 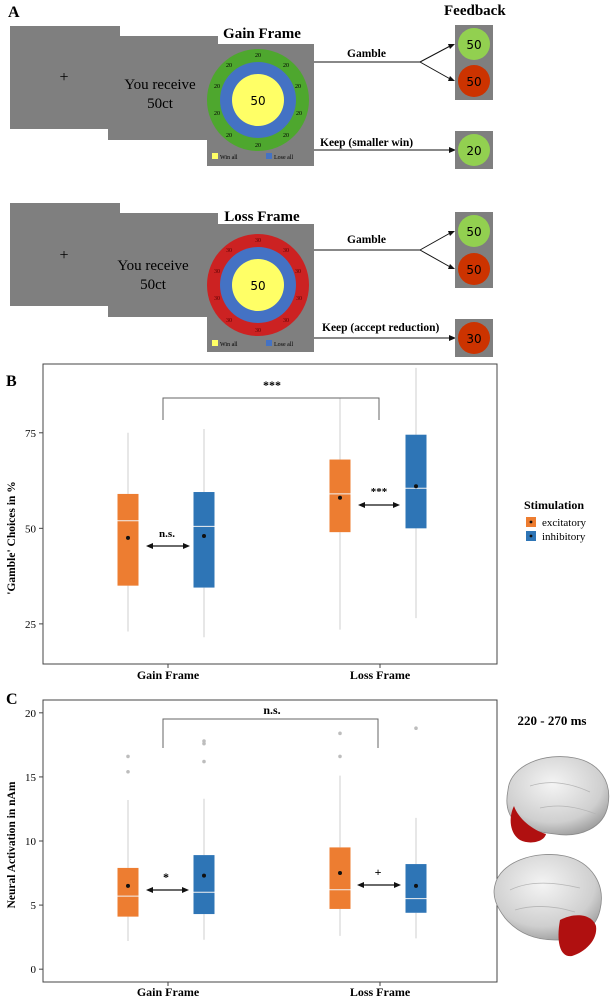 I want to click on y-tick-label: 50, so click(x=31, y=529).